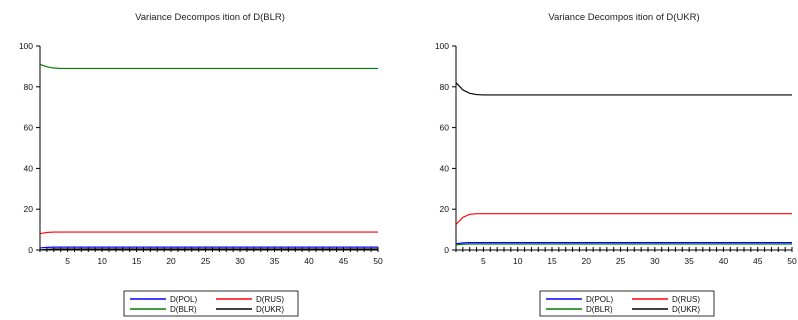 This screenshot has width=798, height=320. What do you see at coordinates (210, 17) in the screenshot?
I see `chart-title: Variance Decompos ition of D(BLR)` at bounding box center [210, 17].